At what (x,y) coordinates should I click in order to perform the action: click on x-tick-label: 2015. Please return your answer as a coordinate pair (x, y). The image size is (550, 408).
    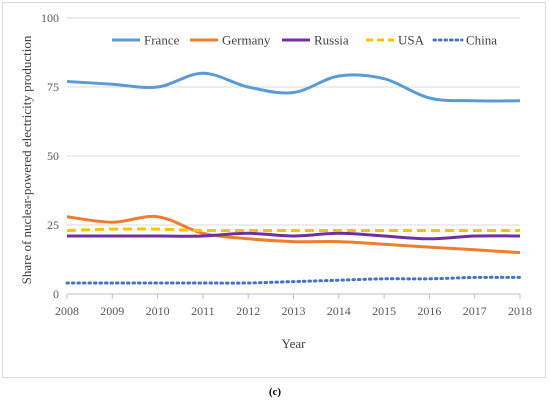
    Looking at the image, I should click on (384, 311).